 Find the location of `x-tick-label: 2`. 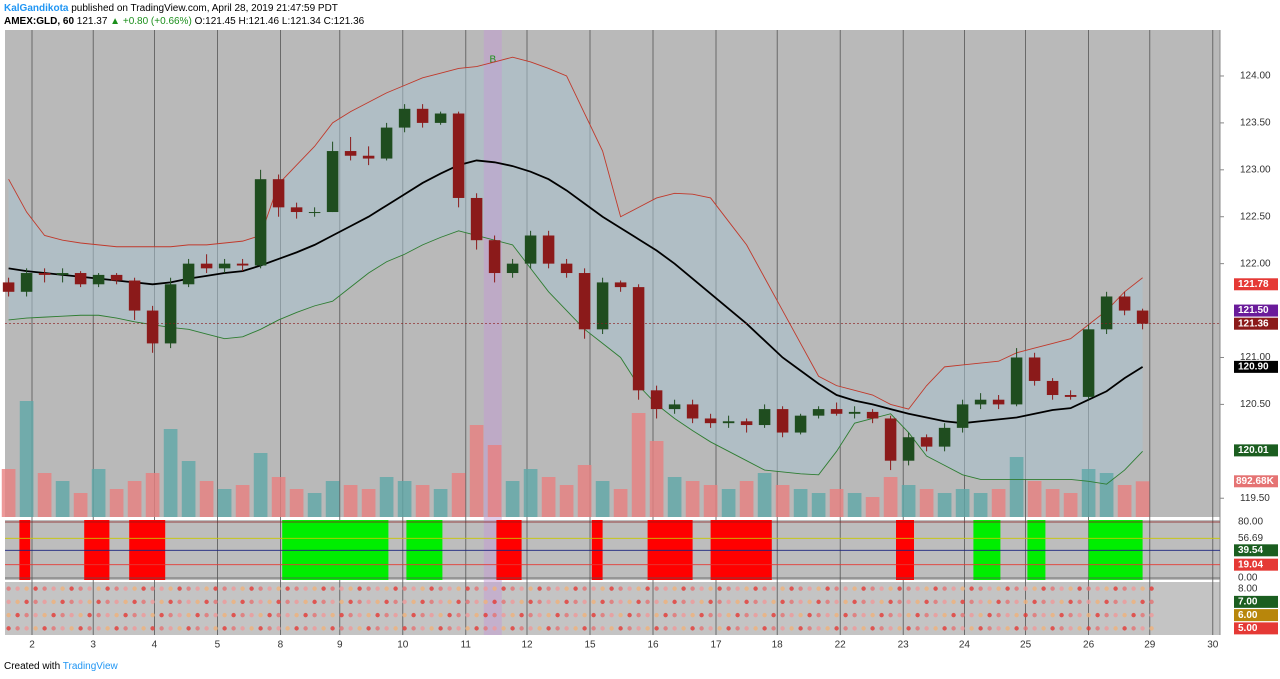

x-tick-label: 2 is located at coordinates (32, 645).